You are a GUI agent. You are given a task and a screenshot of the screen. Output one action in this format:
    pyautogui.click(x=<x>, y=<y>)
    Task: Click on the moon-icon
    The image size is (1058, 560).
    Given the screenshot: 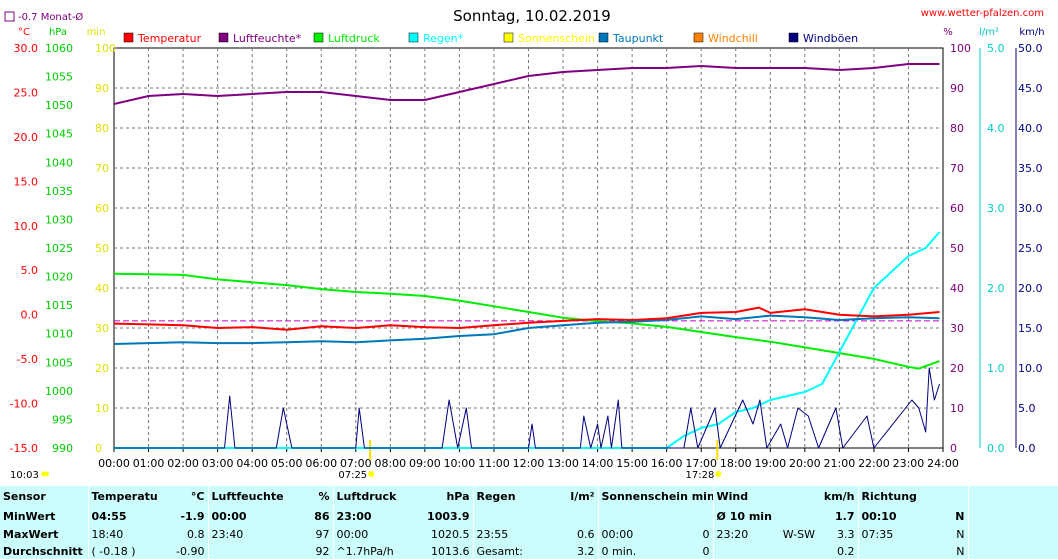 What is the action you would take?
    pyautogui.click(x=45, y=474)
    